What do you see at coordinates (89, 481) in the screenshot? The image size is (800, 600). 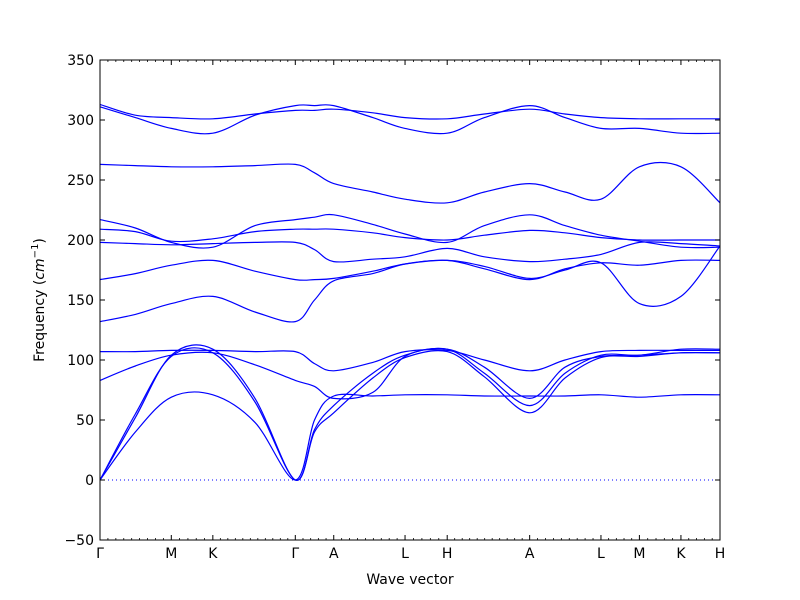 I see `y-tick-label: 0` at bounding box center [89, 481].